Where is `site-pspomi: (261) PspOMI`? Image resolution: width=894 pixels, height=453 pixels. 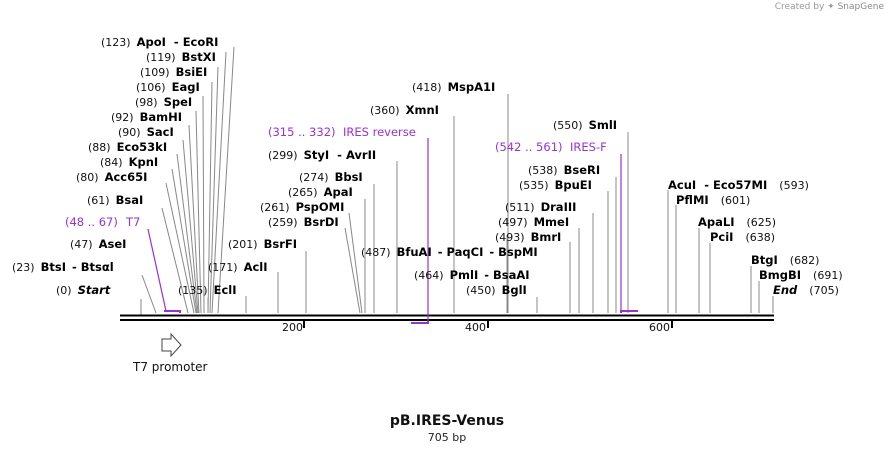 site-pspomi: (261) PspOMI is located at coordinates (302, 207).